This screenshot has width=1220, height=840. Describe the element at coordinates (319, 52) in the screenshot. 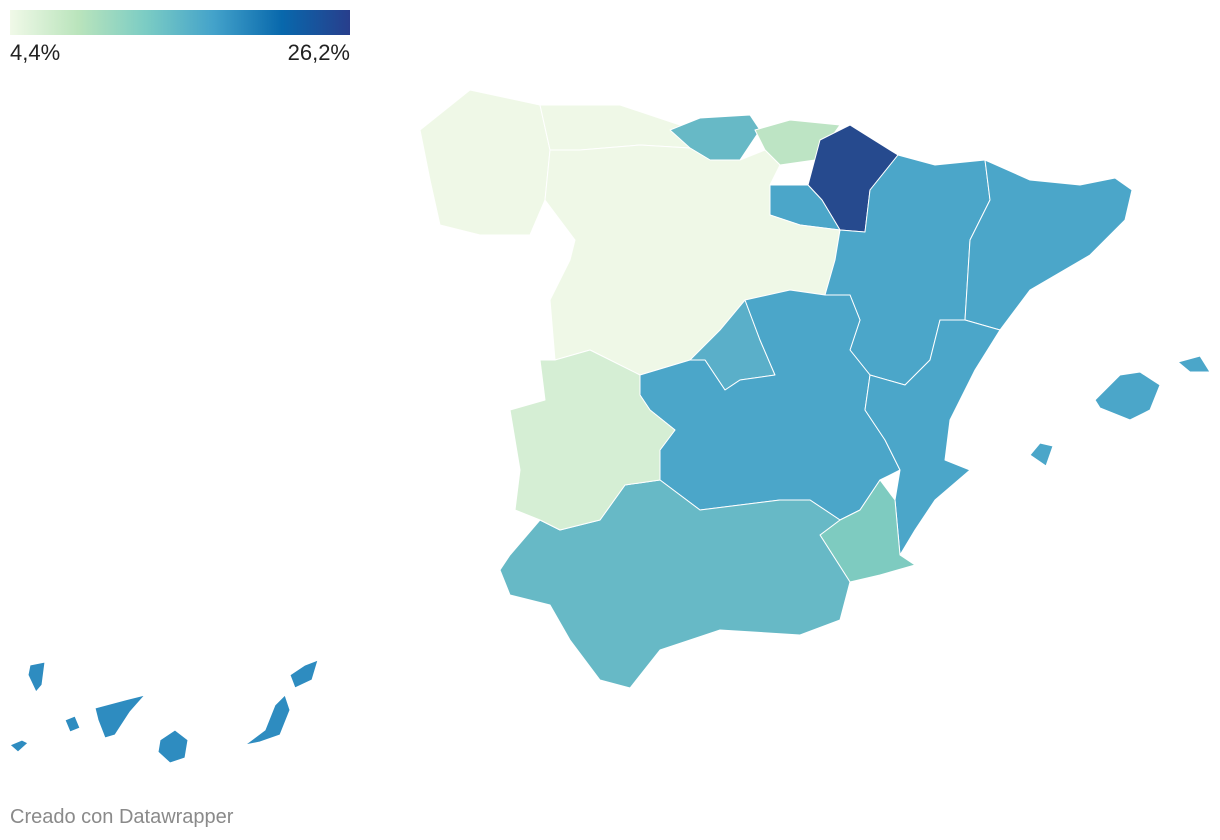

I see `legend-max-label: 26,2%` at that location.